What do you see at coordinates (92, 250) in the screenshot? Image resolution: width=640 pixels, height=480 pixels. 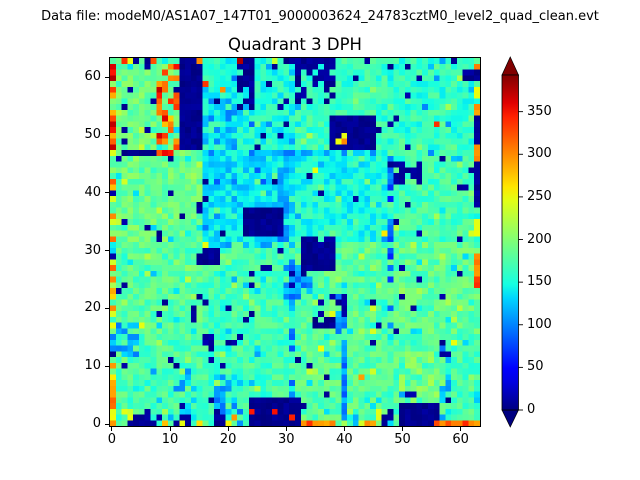 I see `y-tick-label: 30` at bounding box center [92, 250].